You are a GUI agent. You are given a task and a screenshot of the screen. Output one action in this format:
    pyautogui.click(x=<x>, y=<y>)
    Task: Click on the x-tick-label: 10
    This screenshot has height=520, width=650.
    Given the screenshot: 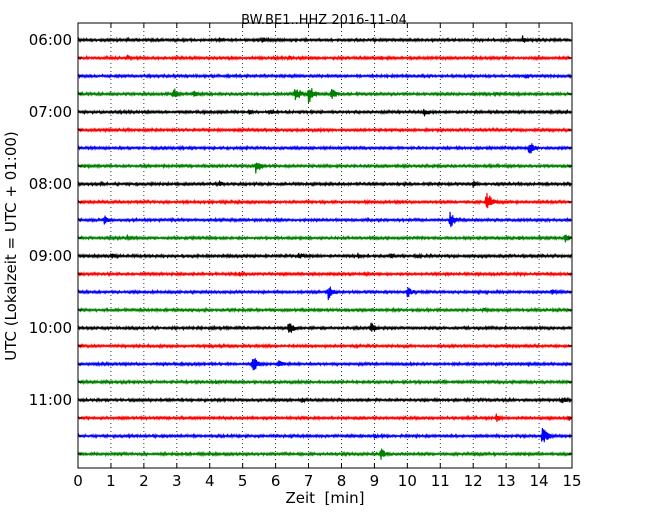 What is the action you would take?
    pyautogui.click(x=407, y=481)
    